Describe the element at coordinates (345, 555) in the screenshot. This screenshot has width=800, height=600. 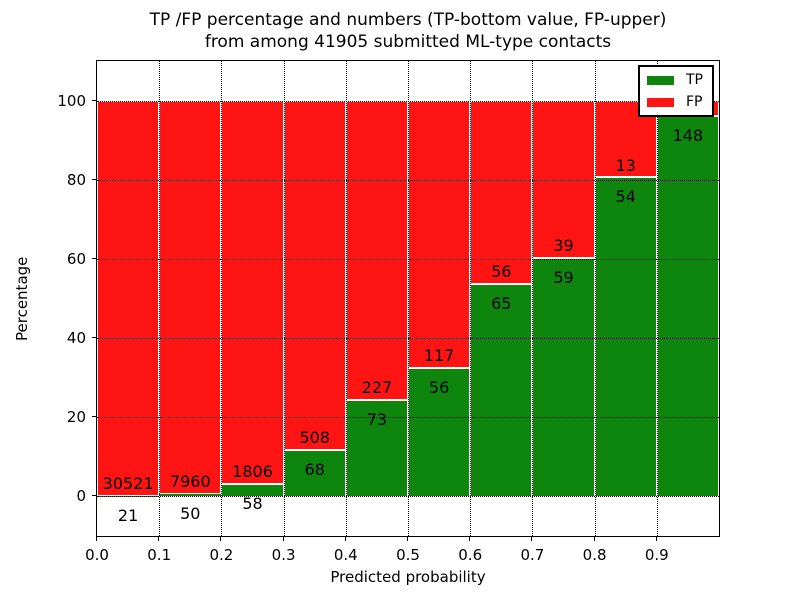
I see `x-tick-label: 0.4` at that location.